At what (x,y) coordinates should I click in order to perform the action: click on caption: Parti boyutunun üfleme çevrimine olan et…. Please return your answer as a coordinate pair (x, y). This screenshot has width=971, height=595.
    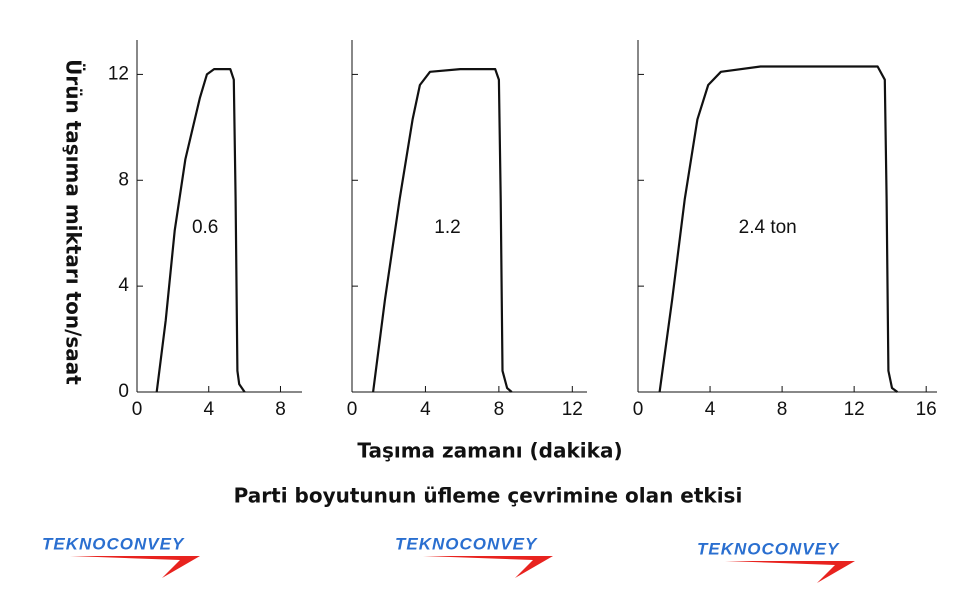
    Looking at the image, I should click on (488, 496).